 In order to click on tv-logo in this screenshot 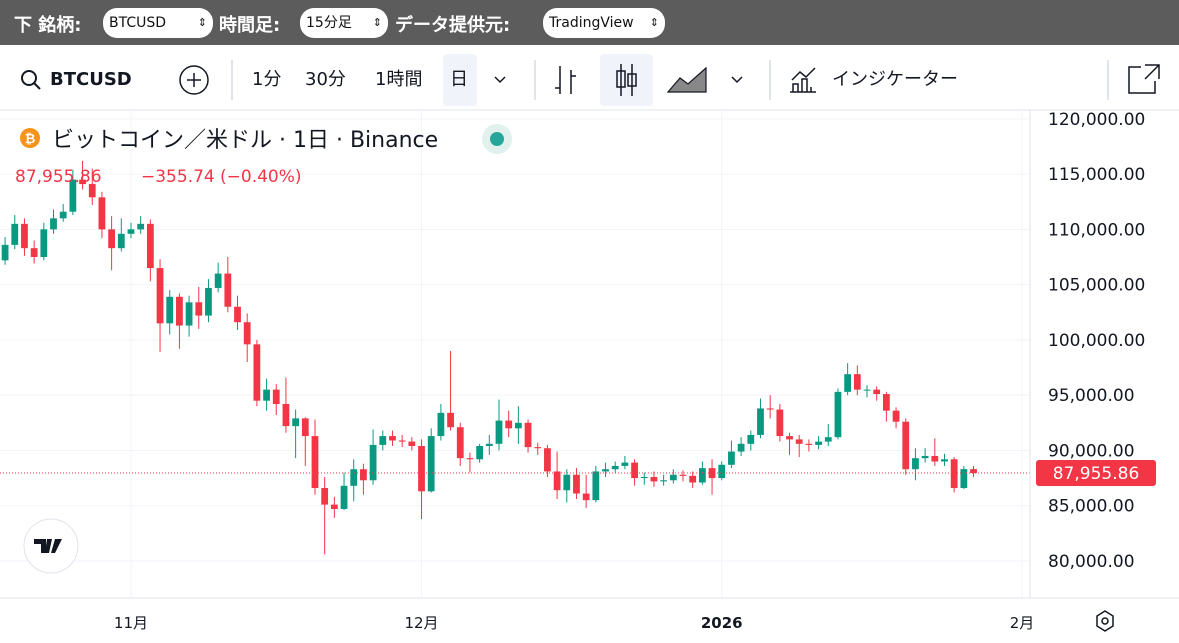, I will do `click(48, 546)`.